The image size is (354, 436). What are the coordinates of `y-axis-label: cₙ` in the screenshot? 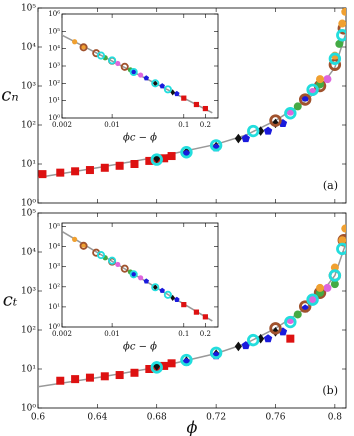 It's located at (9, 95).